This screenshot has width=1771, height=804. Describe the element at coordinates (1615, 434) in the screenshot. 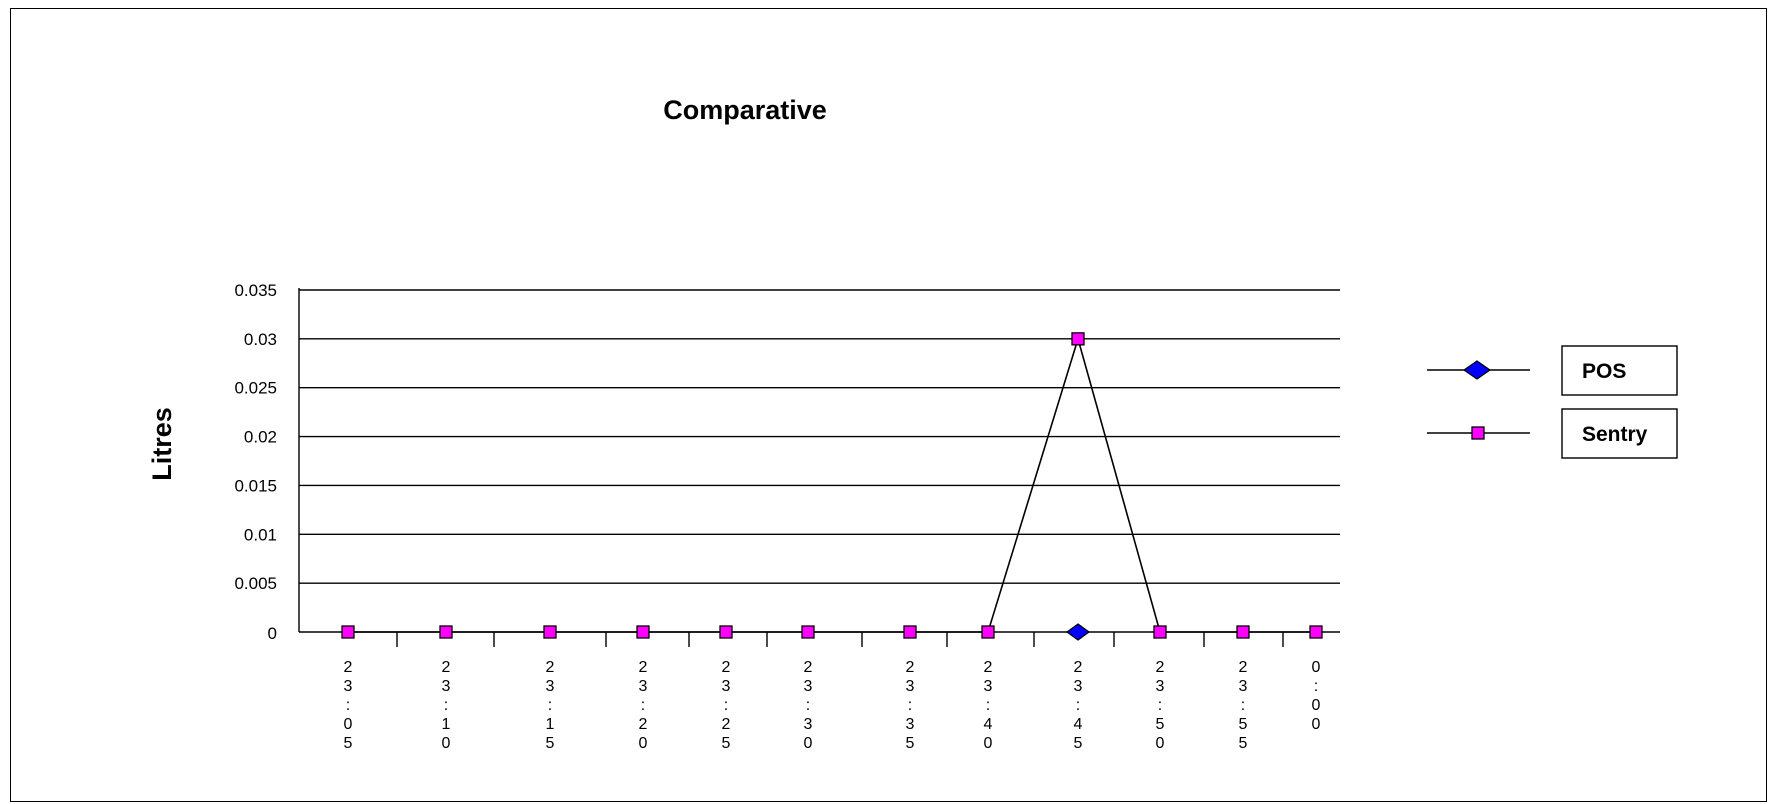

I see `legend-label: Sentry` at that location.